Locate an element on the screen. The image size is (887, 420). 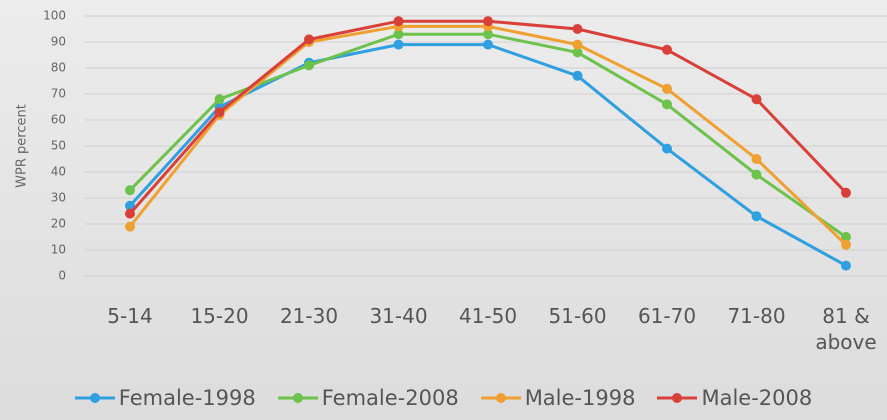
x-tick-label: 51-60 is located at coordinates (577, 316).